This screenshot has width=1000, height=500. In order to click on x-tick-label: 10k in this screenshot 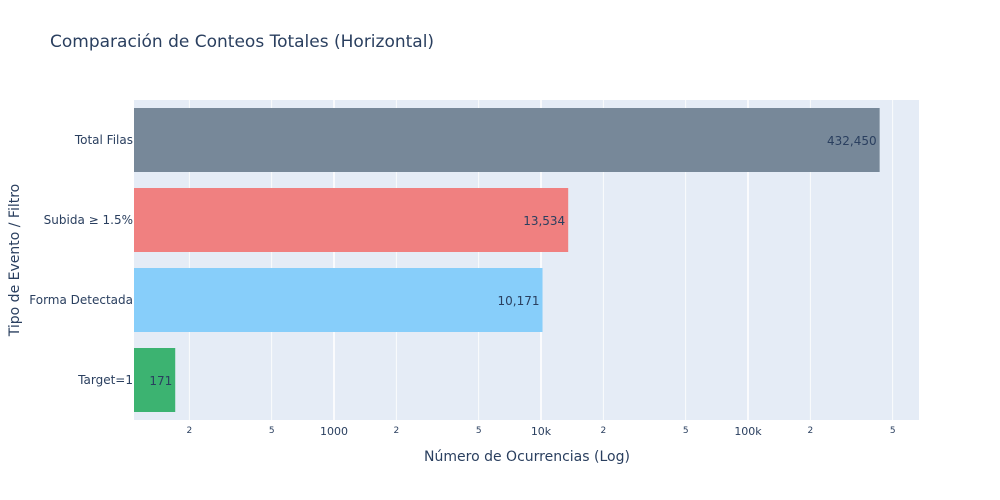, I will do `click(541, 431)`.